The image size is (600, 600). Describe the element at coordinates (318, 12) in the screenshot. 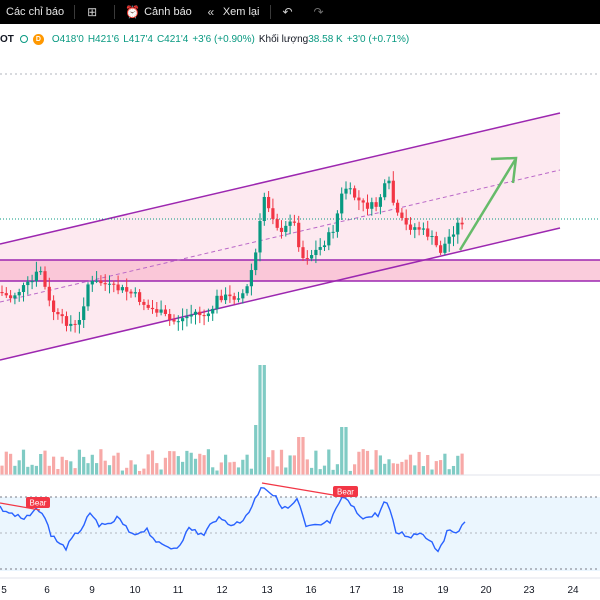

I see `redo-icon: ↷` at that location.